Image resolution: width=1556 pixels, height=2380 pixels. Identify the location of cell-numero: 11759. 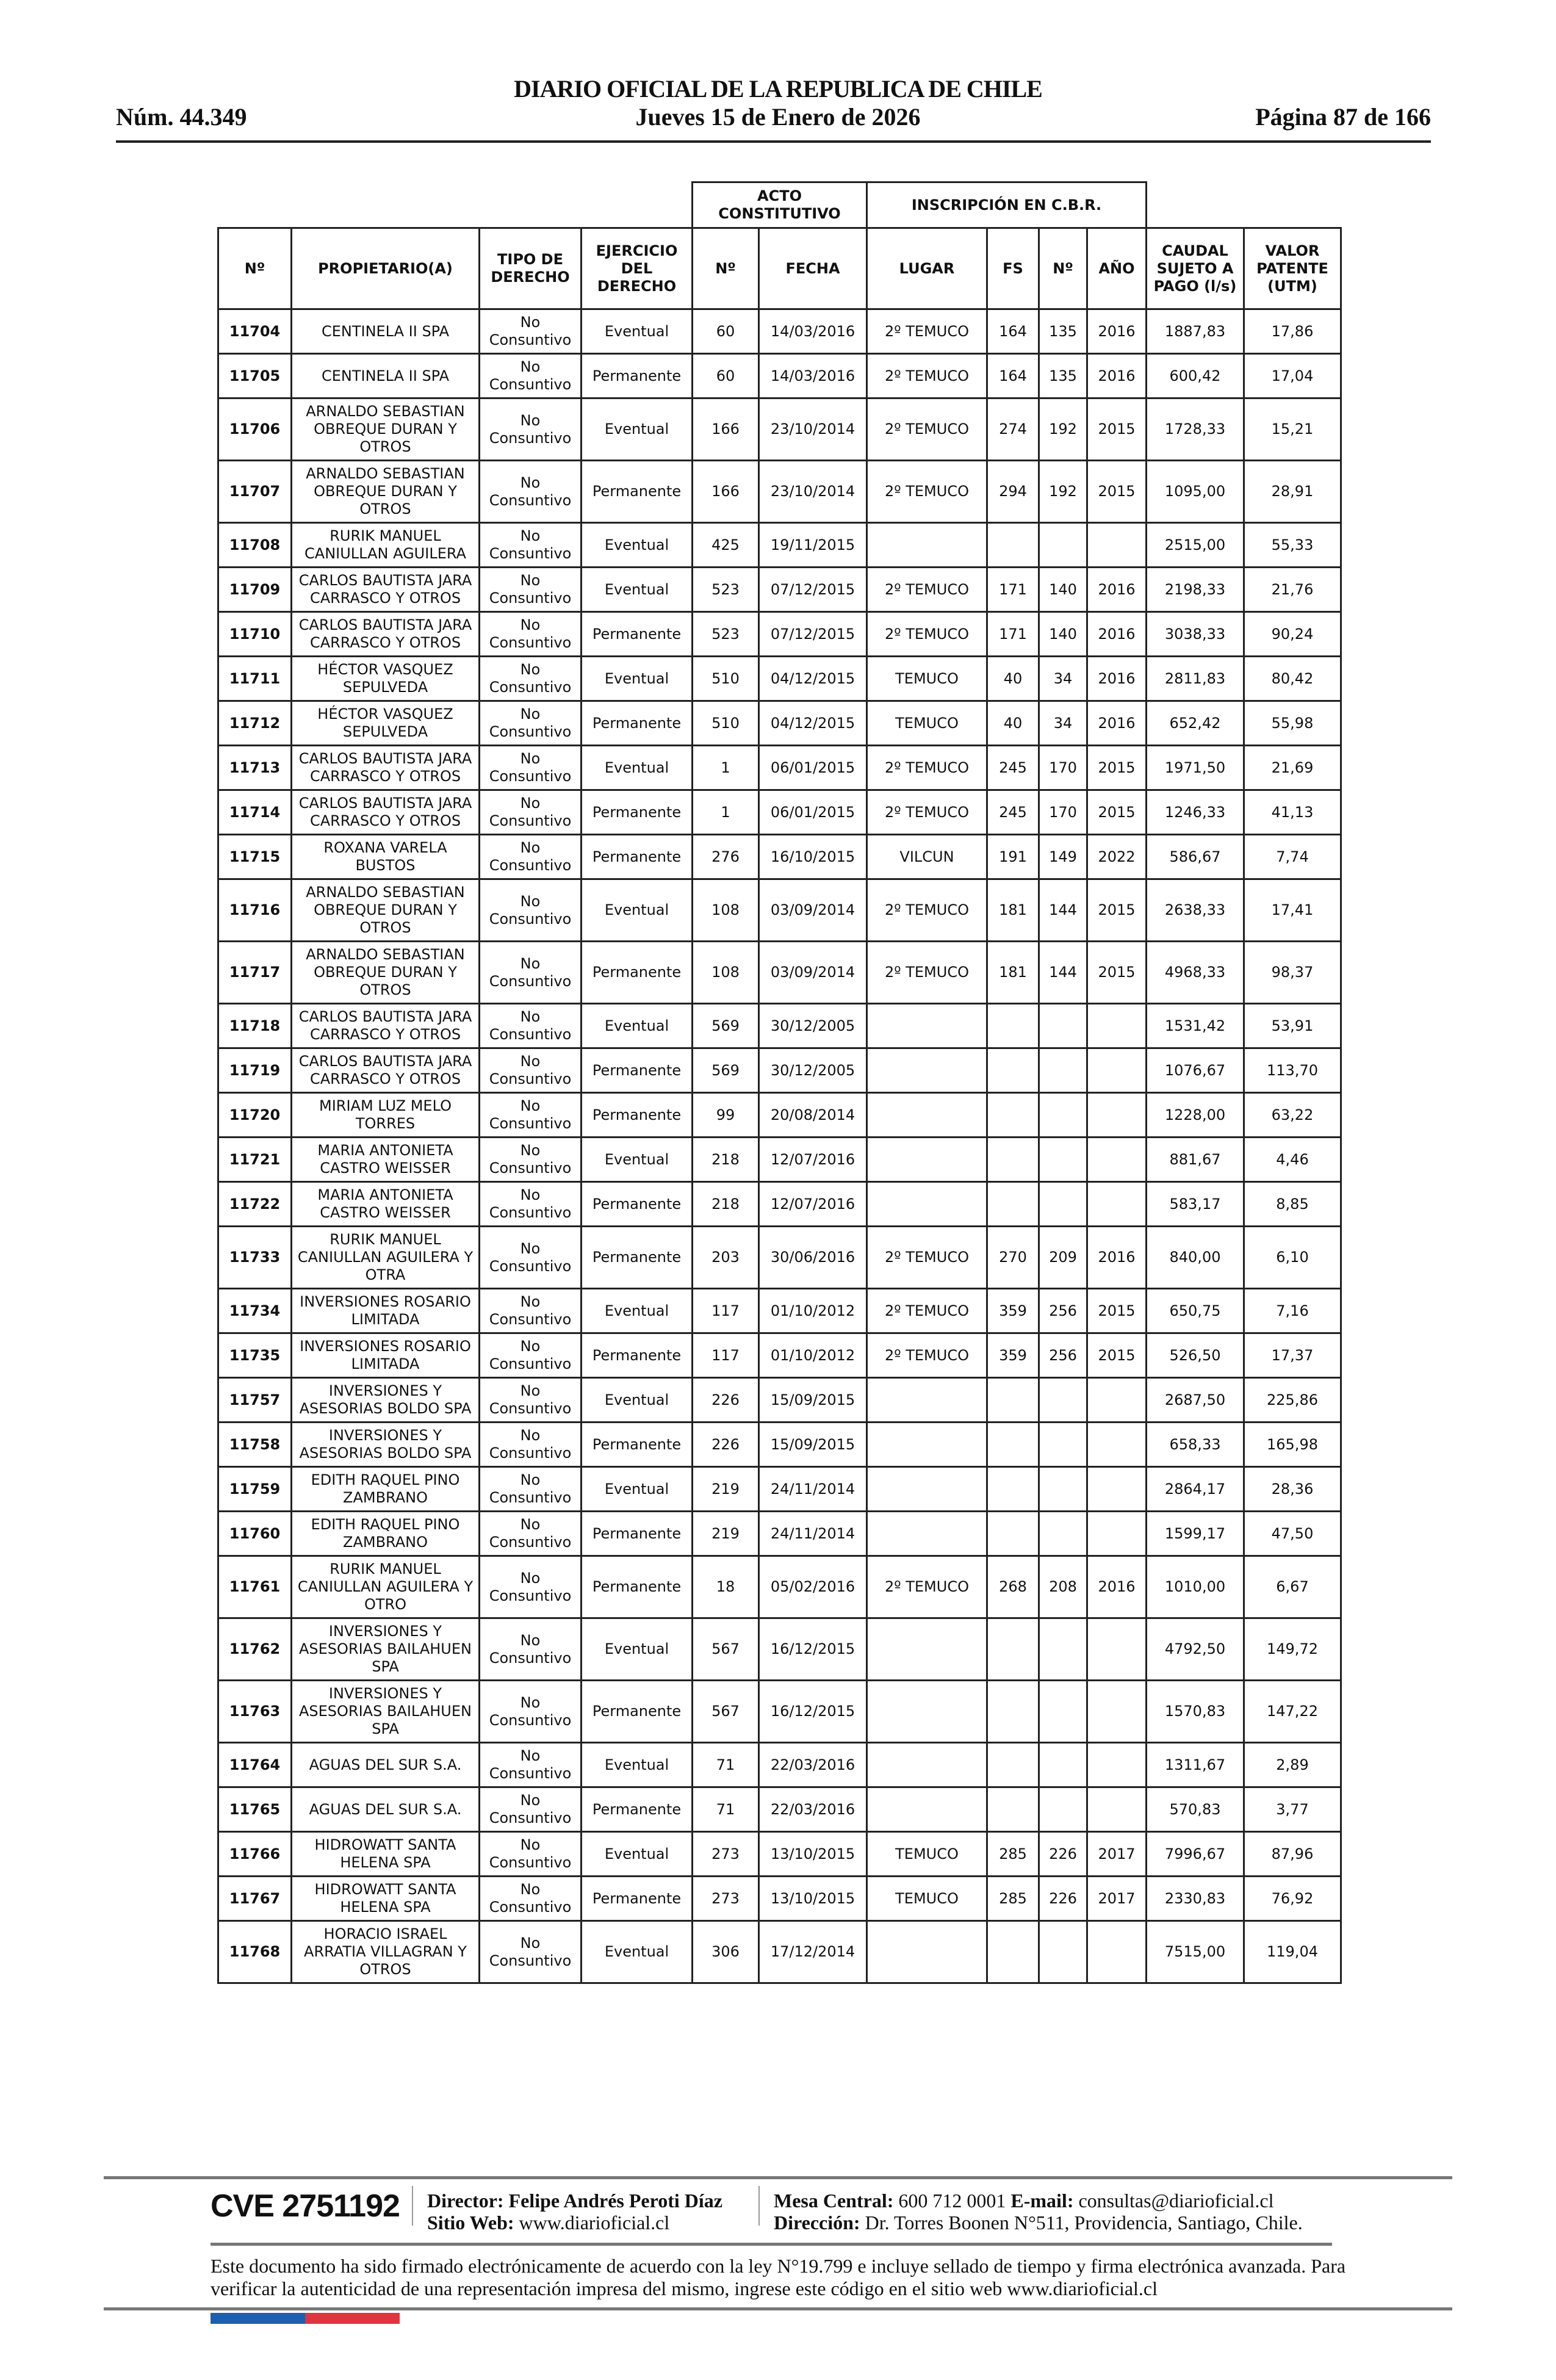
(254, 1489).